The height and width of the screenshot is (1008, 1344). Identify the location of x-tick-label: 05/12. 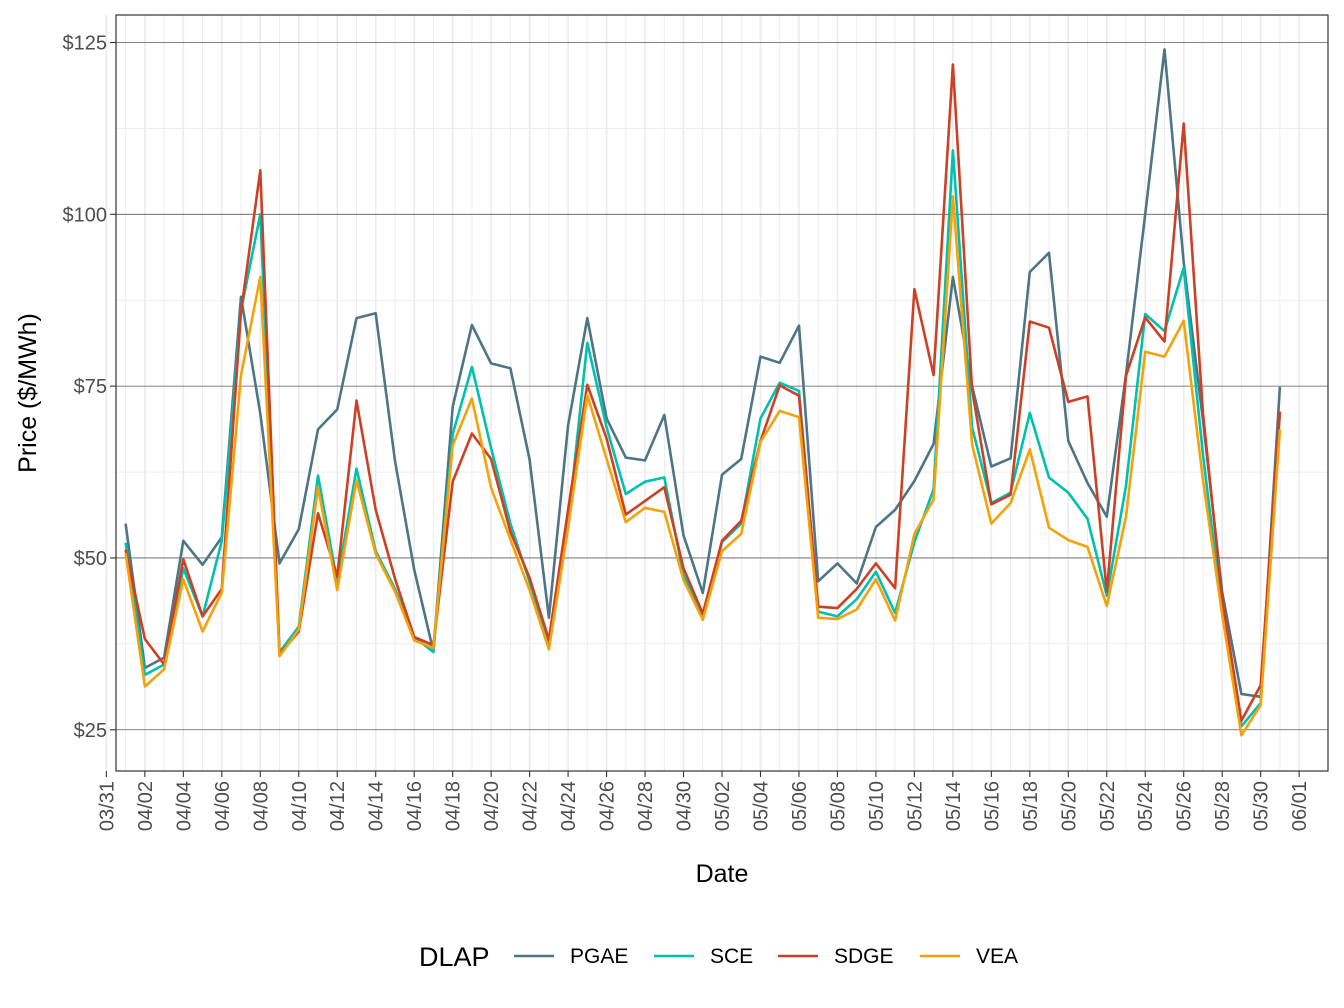
(915, 806).